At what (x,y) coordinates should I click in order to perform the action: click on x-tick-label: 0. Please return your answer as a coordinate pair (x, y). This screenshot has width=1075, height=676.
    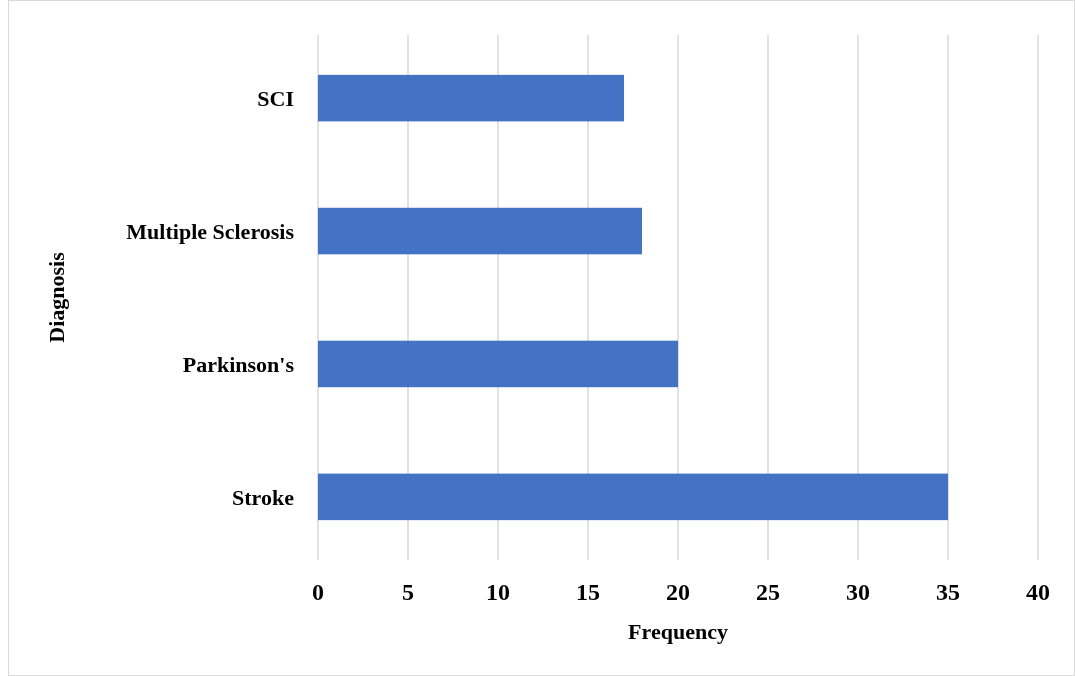
    Looking at the image, I should click on (318, 592).